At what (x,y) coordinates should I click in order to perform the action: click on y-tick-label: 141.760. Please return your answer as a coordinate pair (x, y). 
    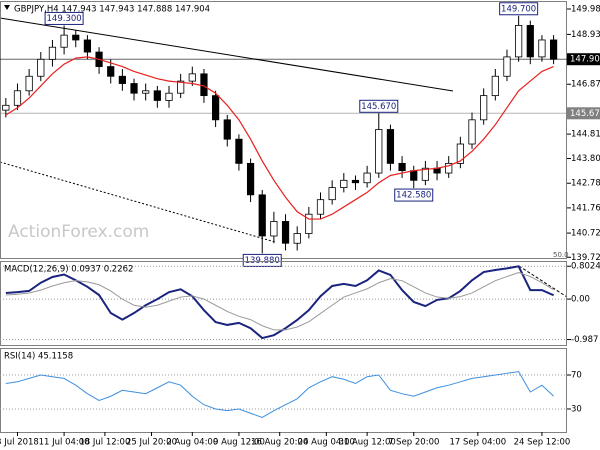
    Looking at the image, I should click on (585, 208).